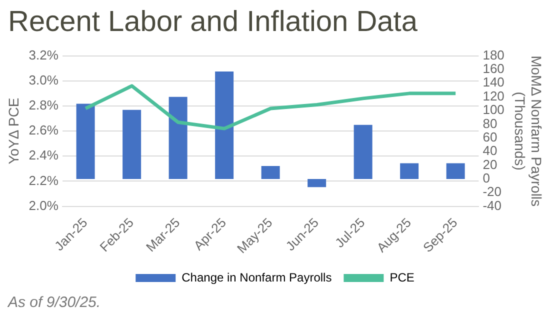 The image size is (550, 324). What do you see at coordinates (43, 205) in the screenshot?
I see `y-tick-label: 2.0%` at bounding box center [43, 205].